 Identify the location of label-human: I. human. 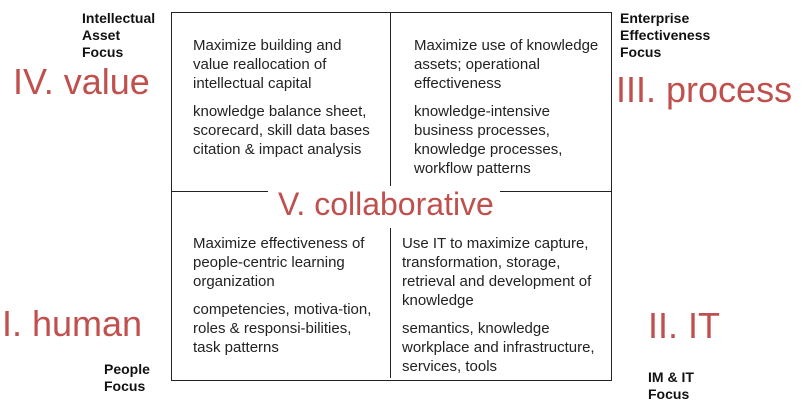
(72, 323).